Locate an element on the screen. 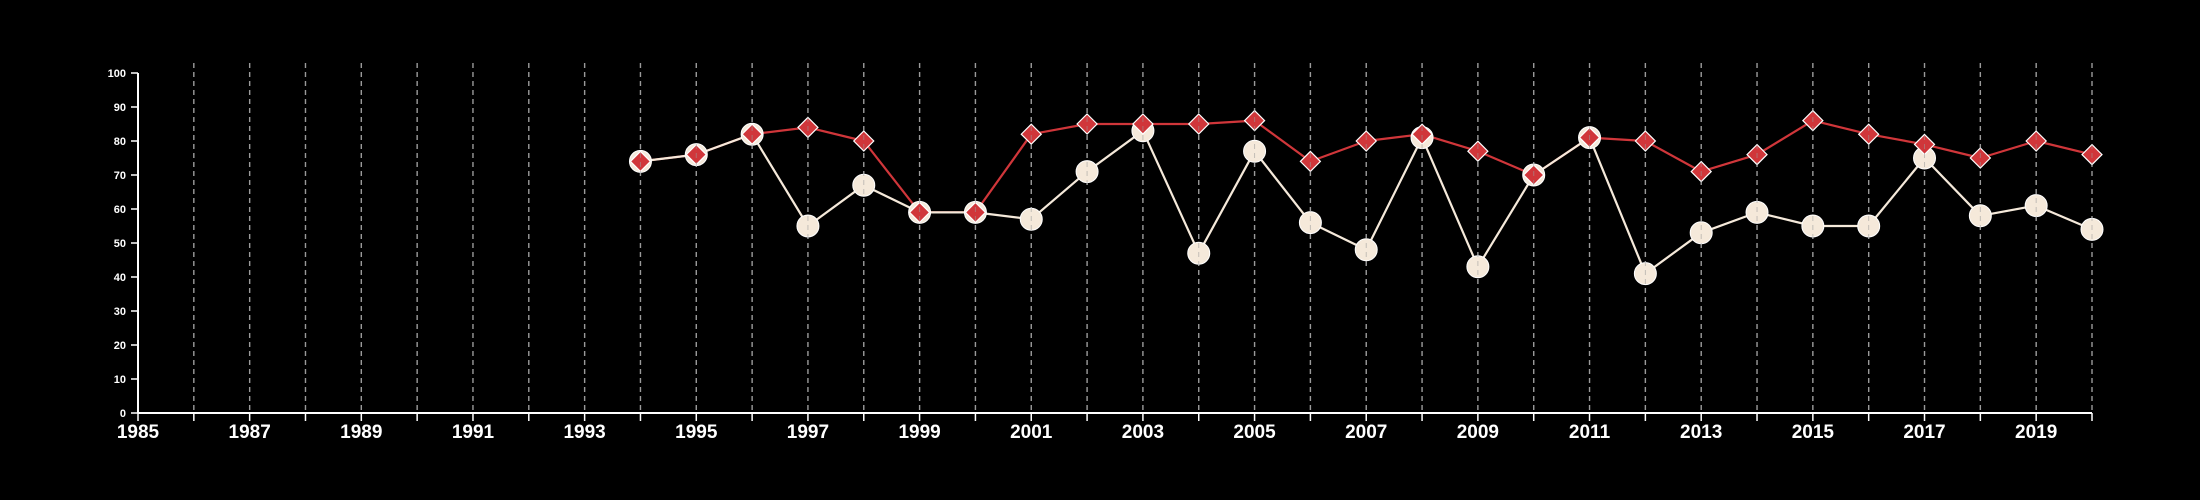 This screenshot has width=2200, height=500. y-tick-label: 30 is located at coordinates (120, 312).